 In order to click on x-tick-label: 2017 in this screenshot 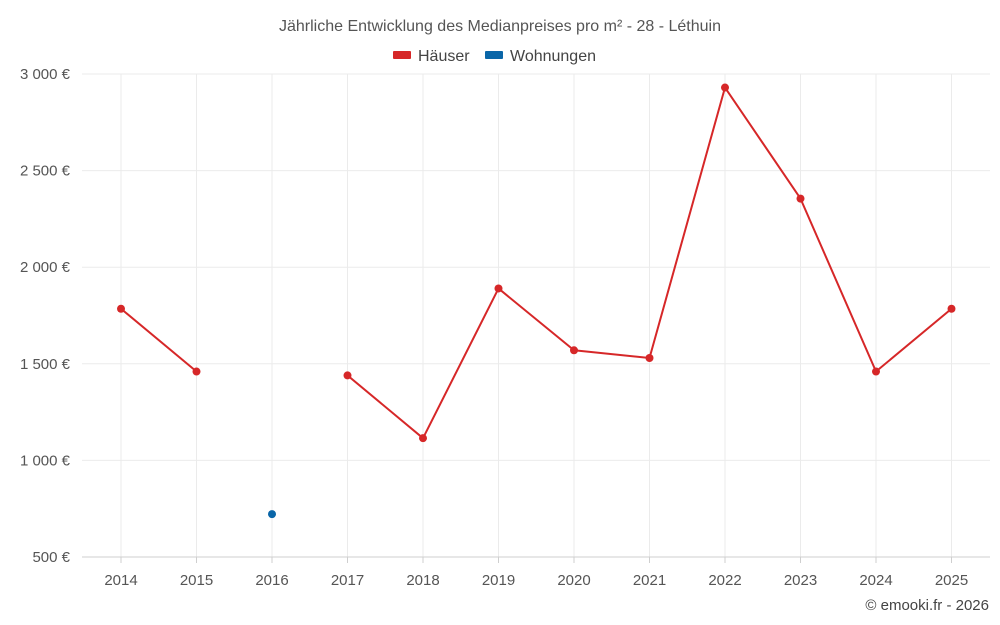, I will do `click(347, 580)`.